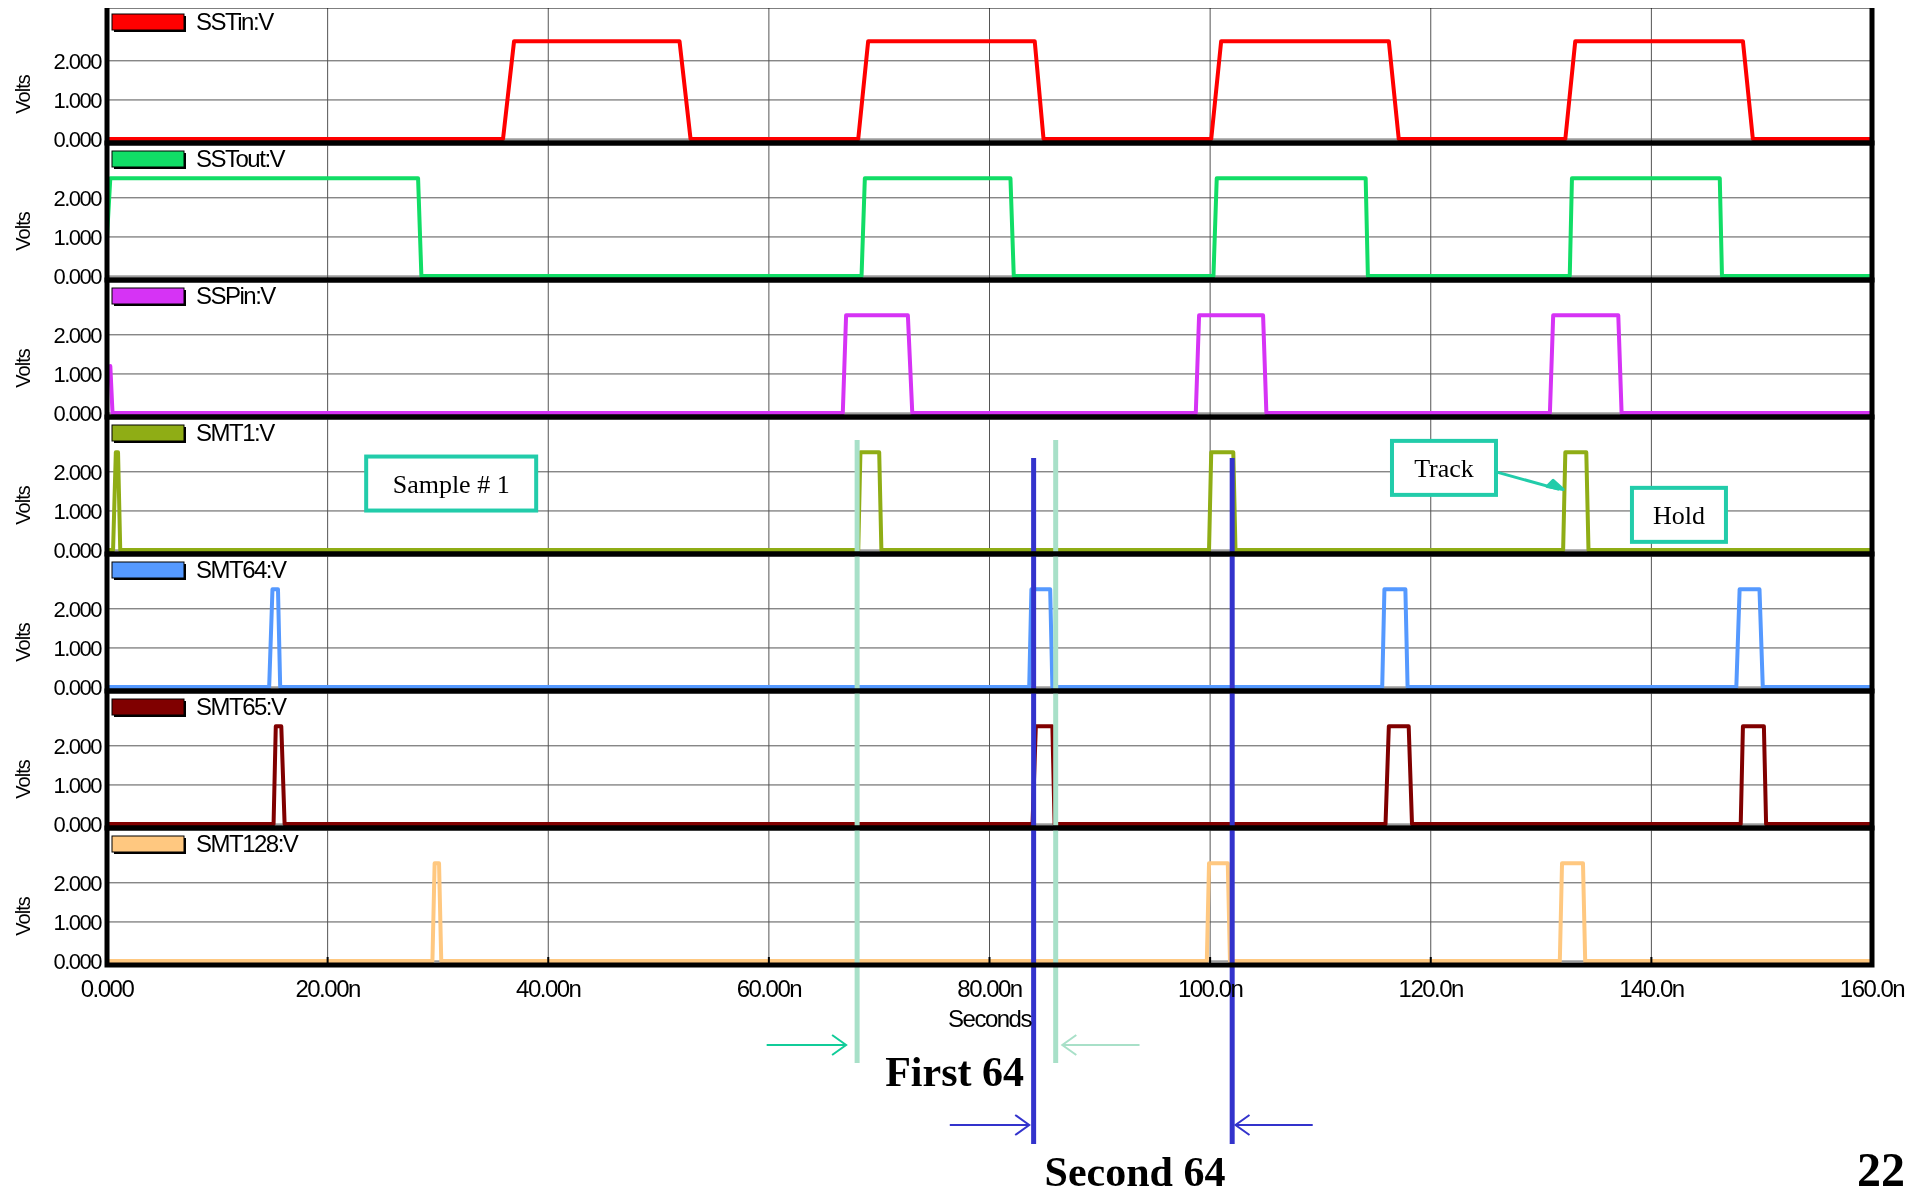  What do you see at coordinates (242, 569) in the screenshot?
I see `legend-label: SMT64:V` at bounding box center [242, 569].